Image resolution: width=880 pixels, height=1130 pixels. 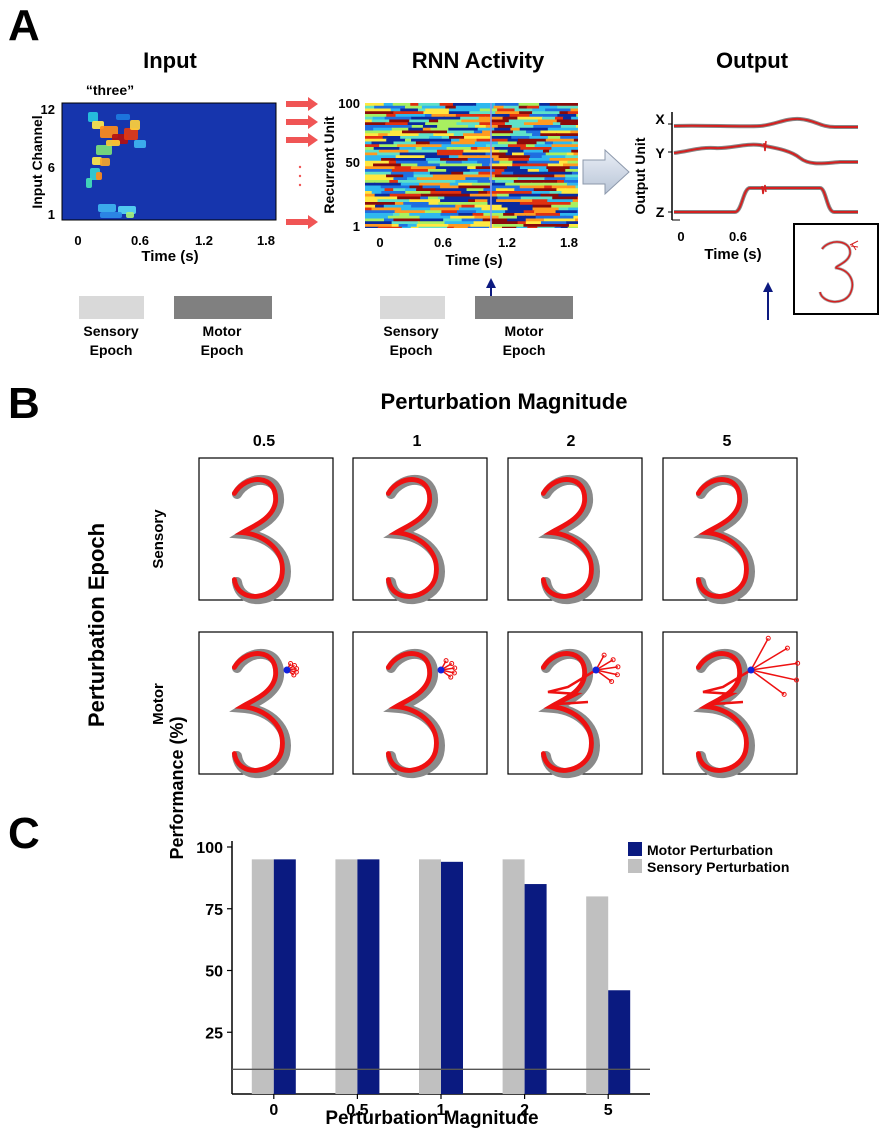 What do you see at coordinates (110, 90) in the screenshot?
I see `stimulus-label: “three”` at bounding box center [110, 90].